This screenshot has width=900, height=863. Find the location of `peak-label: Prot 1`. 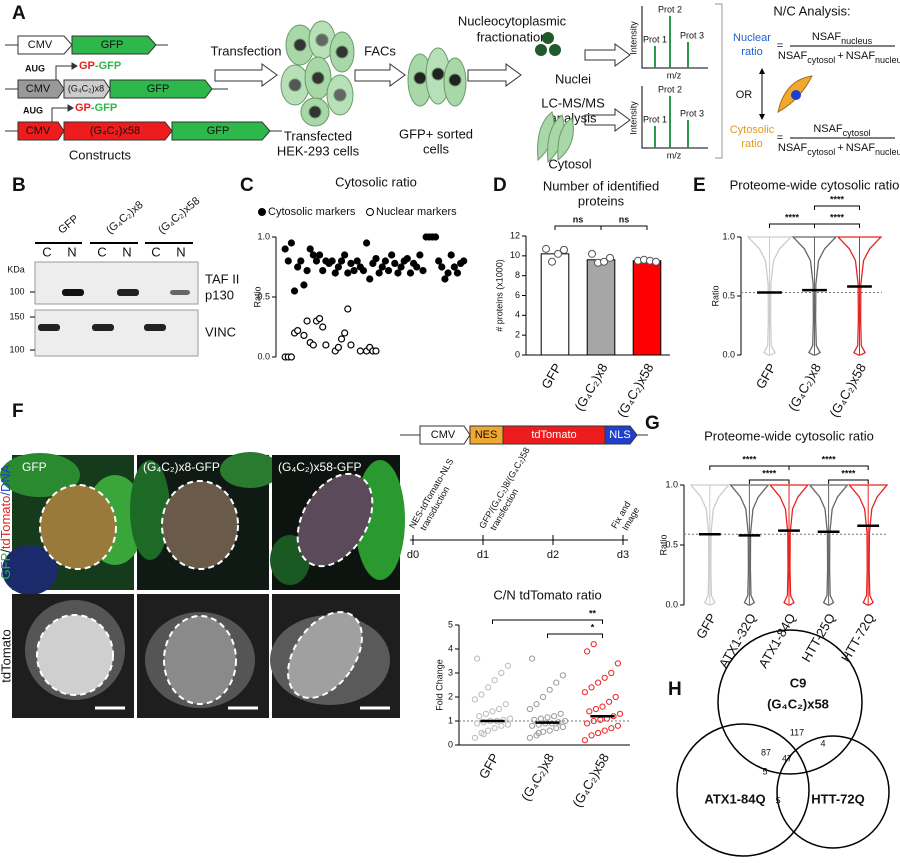

peak-label: Prot 1 is located at coordinates (655, 39).